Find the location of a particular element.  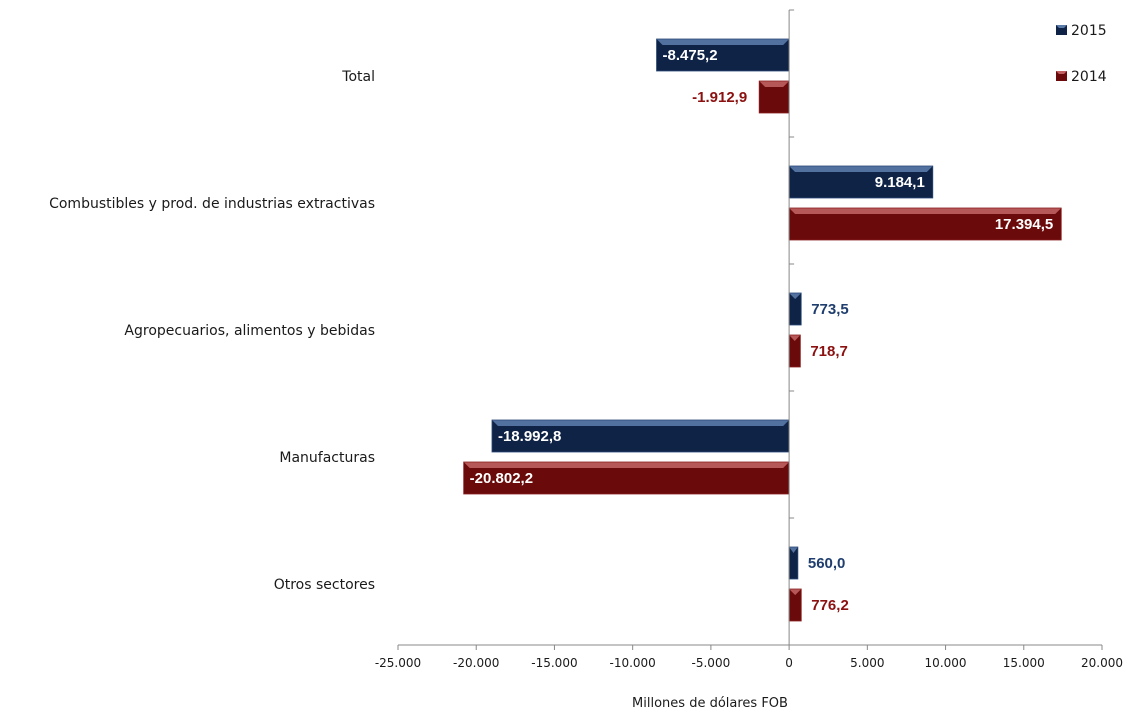

category-label: Otros sectores is located at coordinates (324, 585).